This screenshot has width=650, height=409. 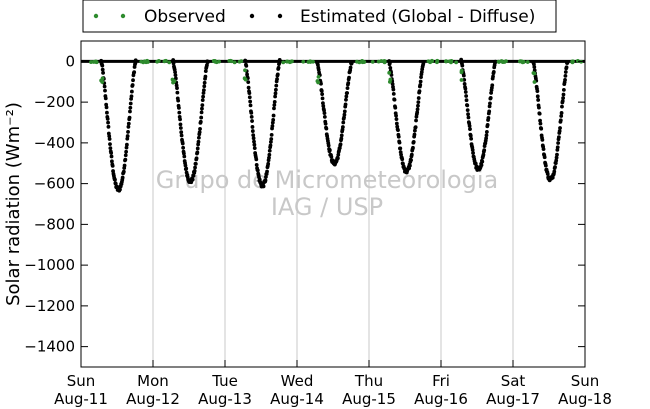 I want to click on legend-label: Observed, so click(x=185, y=17).